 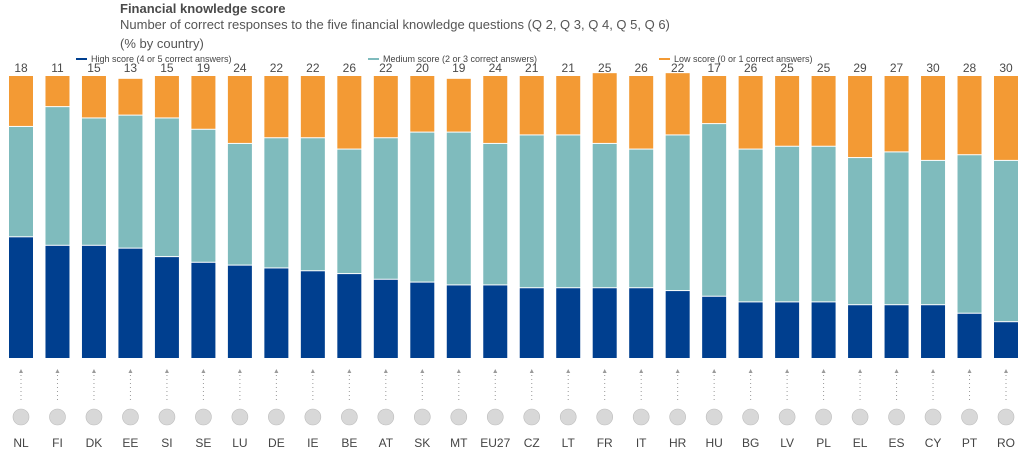 I want to click on data-label-low-lu: 24, so click(x=240, y=68).